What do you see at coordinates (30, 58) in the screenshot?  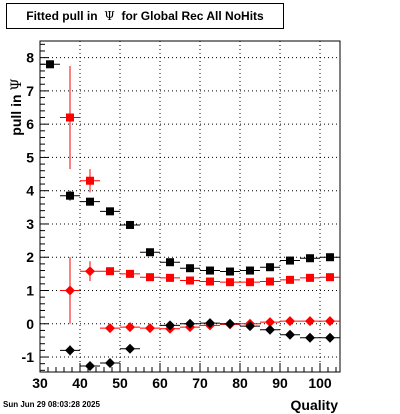 I see `y-tick-label: 8` at bounding box center [30, 58].